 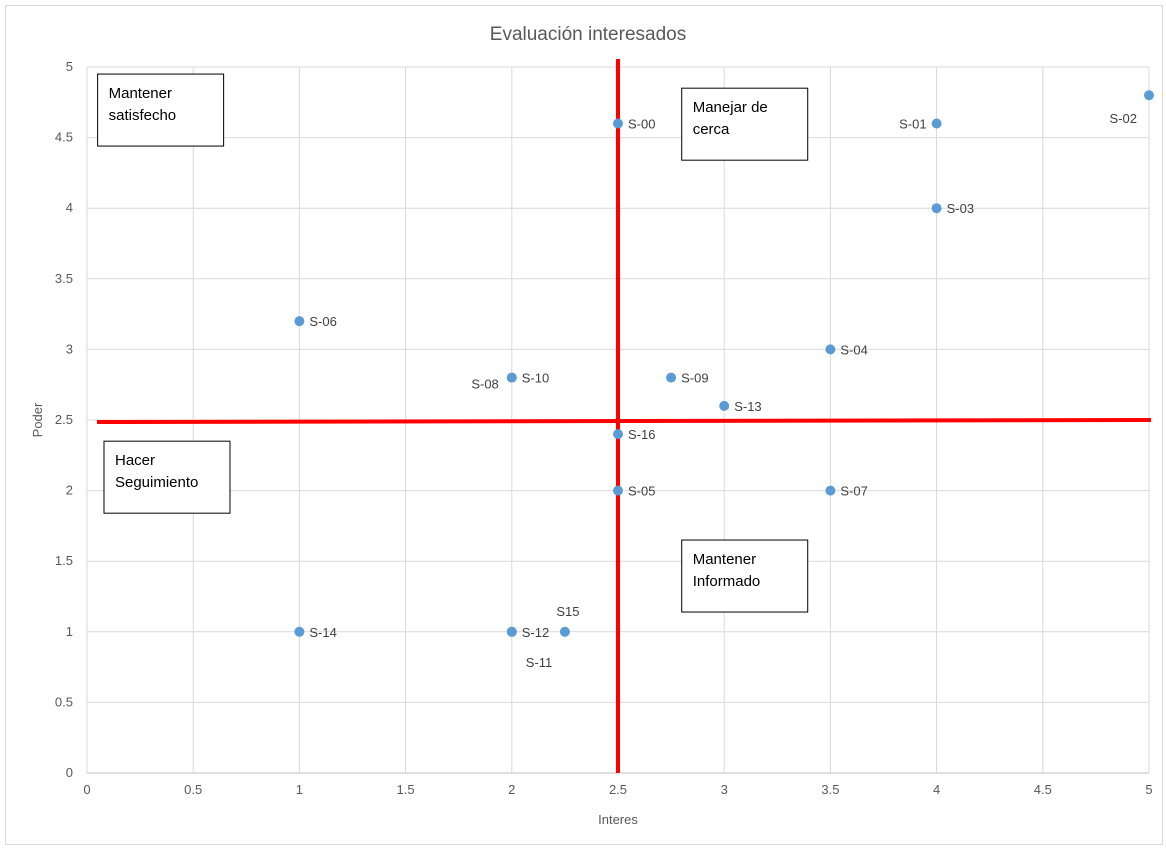 I want to click on x-tick-label: 0, so click(x=86, y=789).